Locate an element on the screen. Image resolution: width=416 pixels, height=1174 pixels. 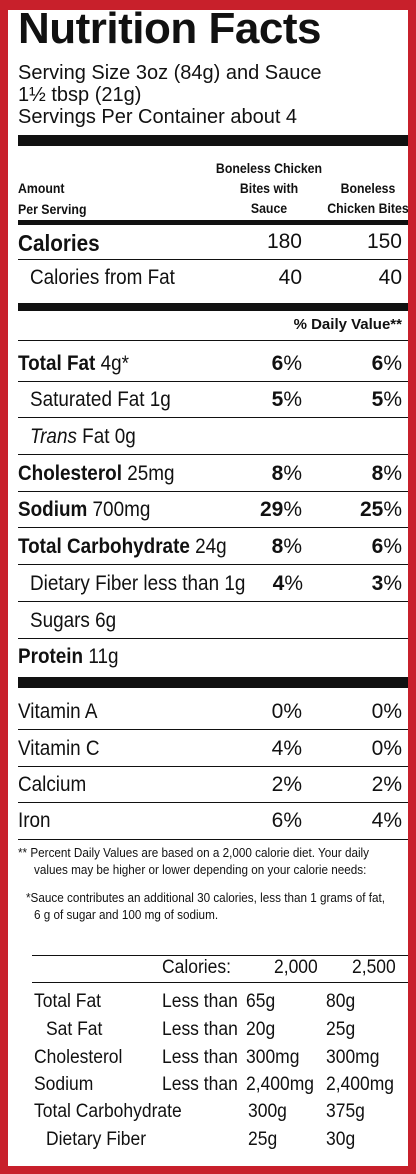
col1-header-line2: Bites with is located at coordinates (269, 188).